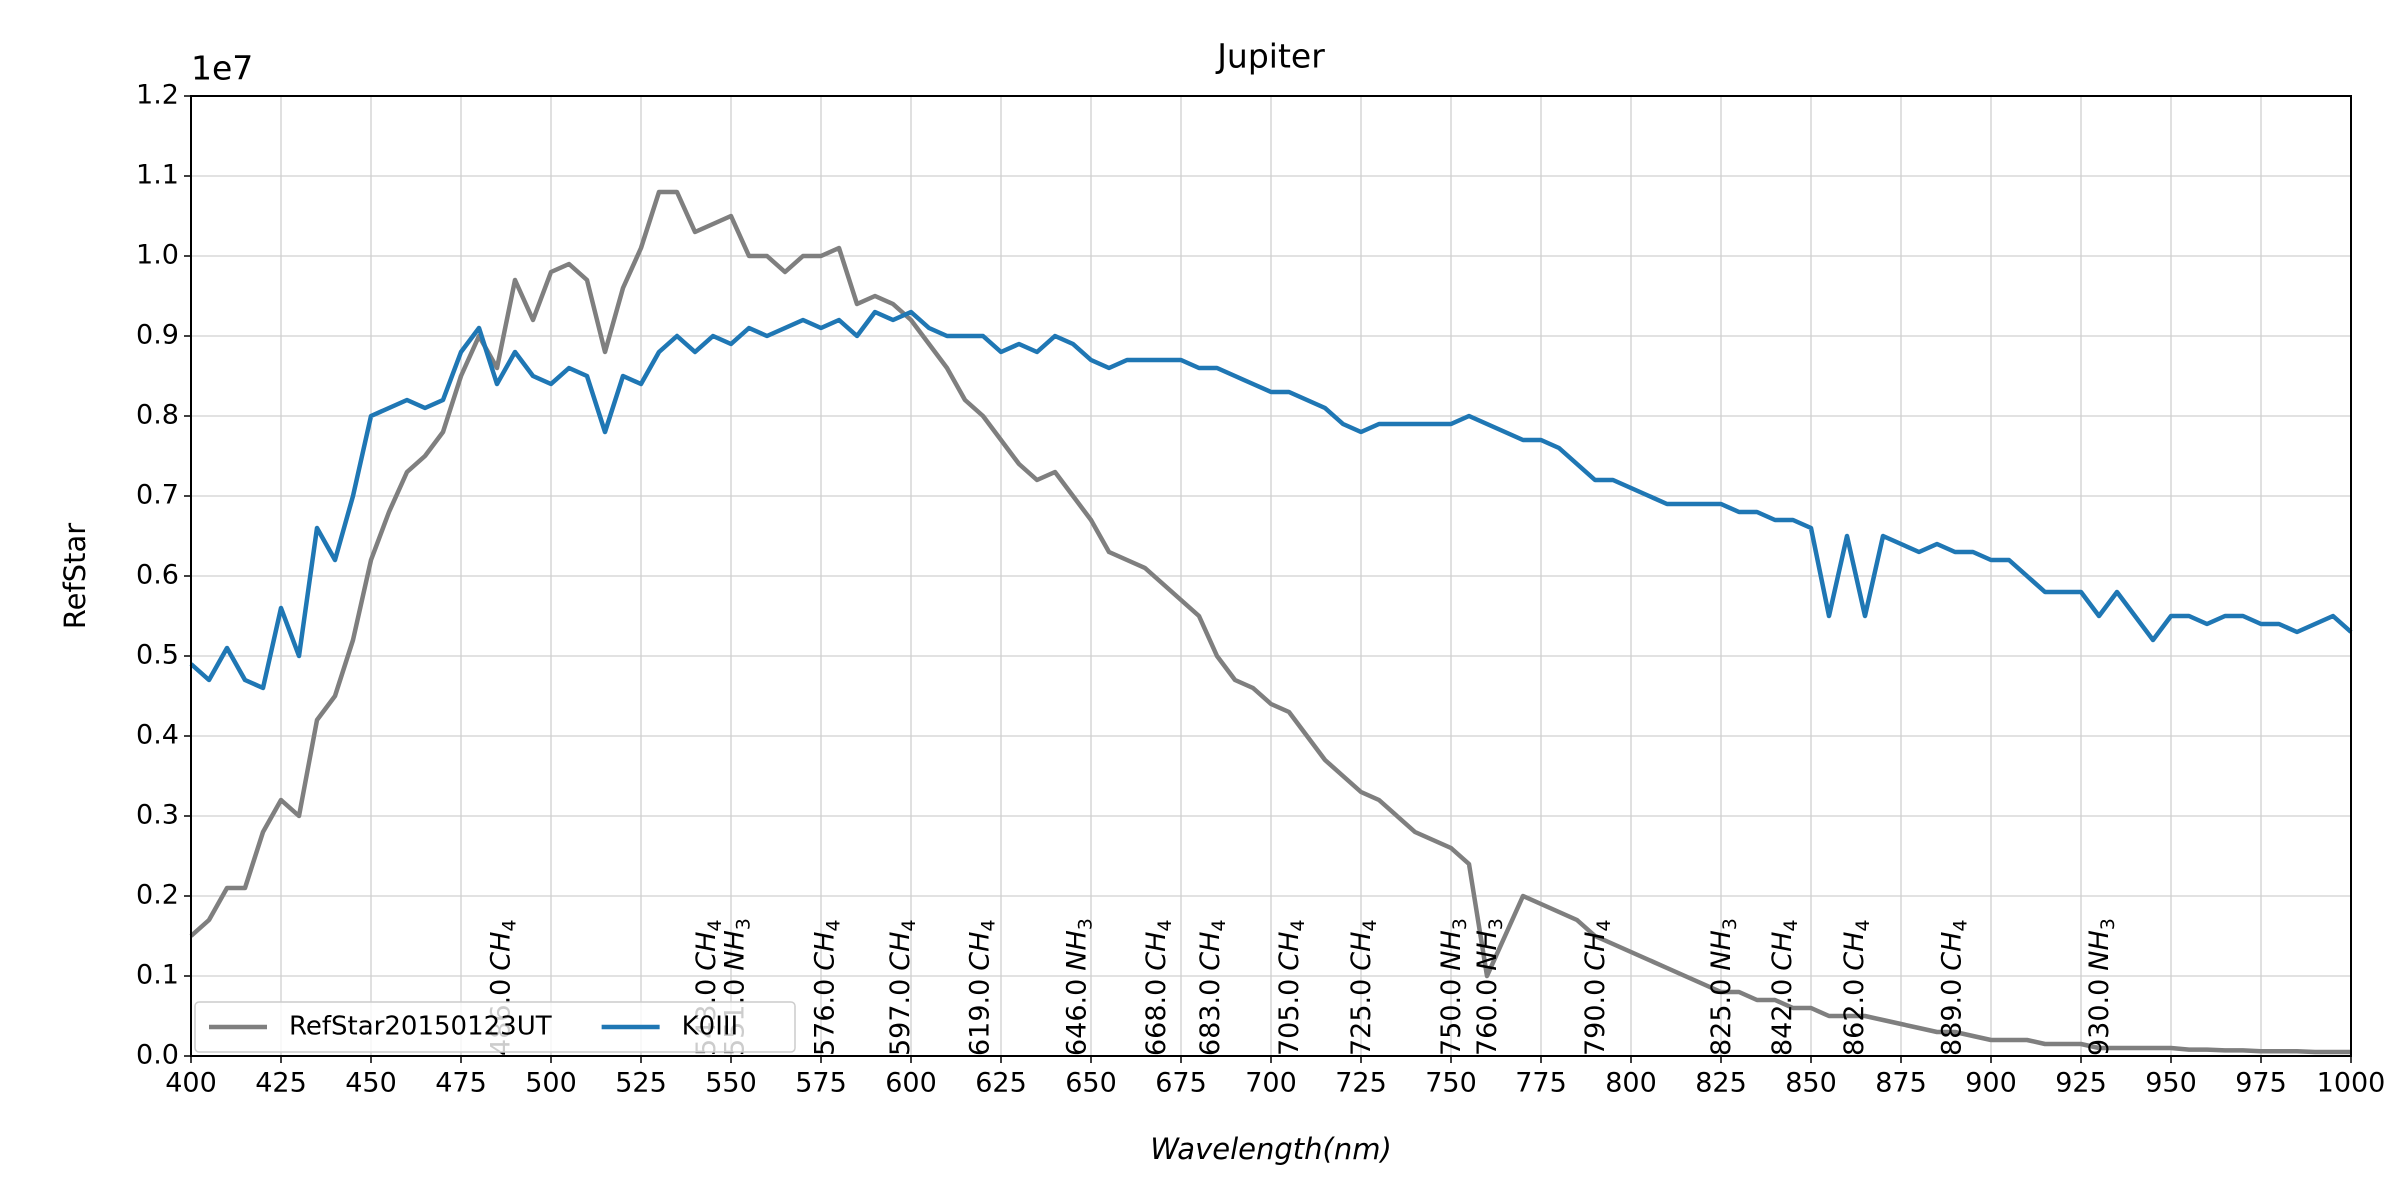 This screenshot has width=2400, height=1204. I want to click on y-tick-label: 0.7, so click(157, 495).